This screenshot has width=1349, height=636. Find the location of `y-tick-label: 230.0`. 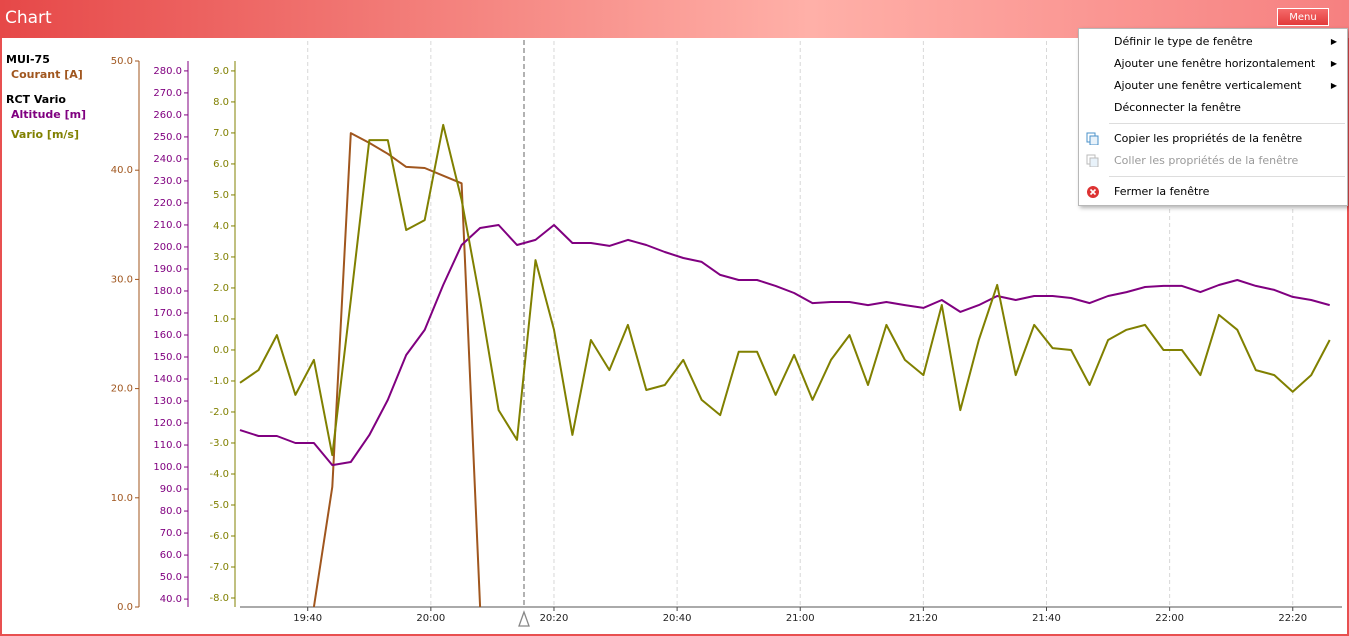

y-tick-label: 230.0 is located at coordinates (167, 181).